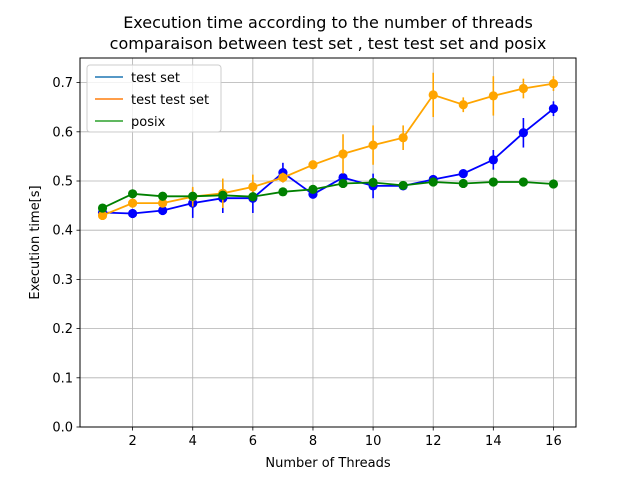 This screenshot has width=640, height=480. I want to click on y-axis-label: Execution time[s], so click(35, 242).